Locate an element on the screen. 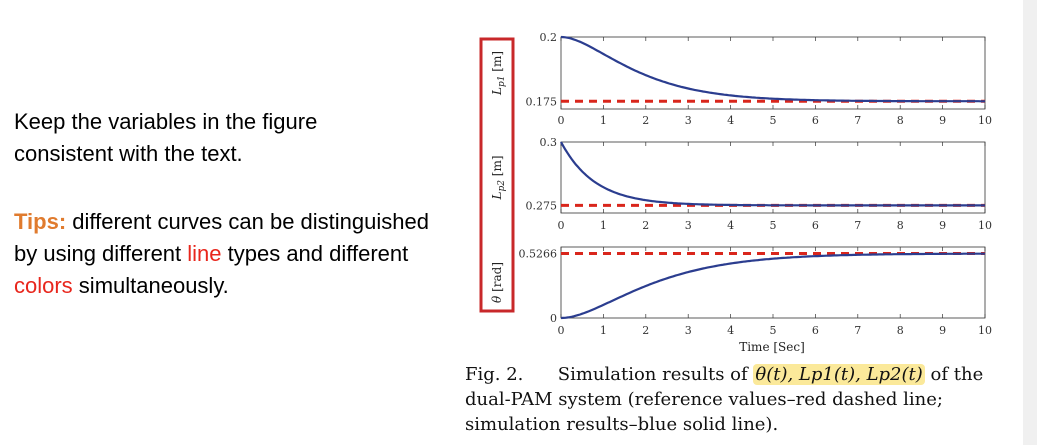 Image resolution: width=1037 pixels, height=445 pixels. scrollbar is located at coordinates (1030, 222).